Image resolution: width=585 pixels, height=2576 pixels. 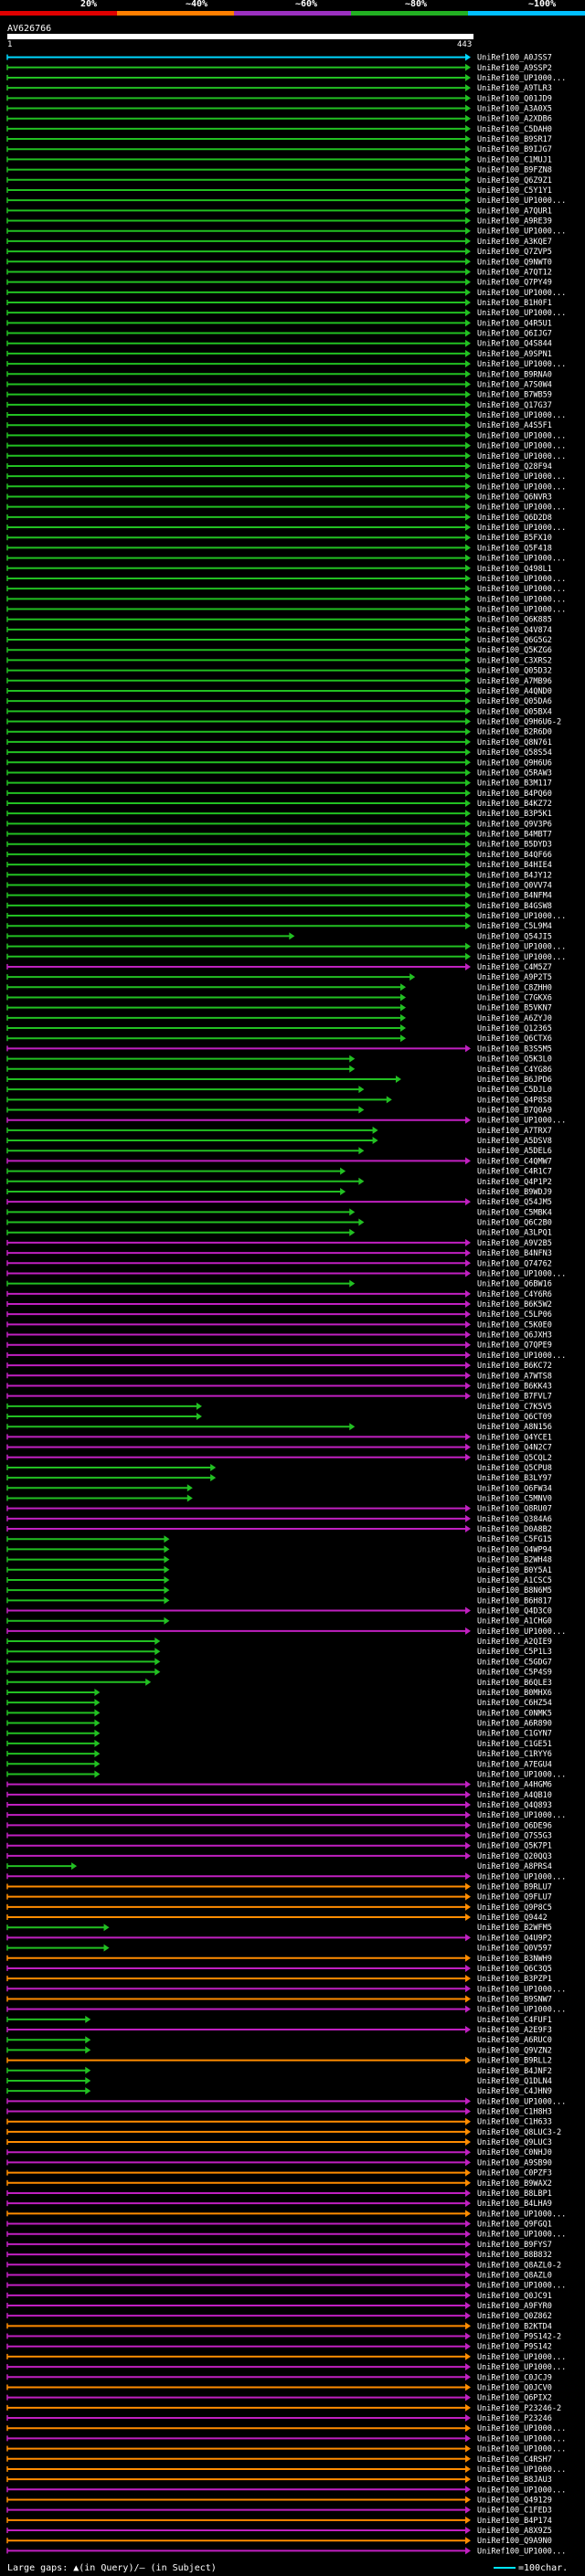 I want to click on hit-label: UniRef100_Q9H6U6, so click(x=514, y=763).